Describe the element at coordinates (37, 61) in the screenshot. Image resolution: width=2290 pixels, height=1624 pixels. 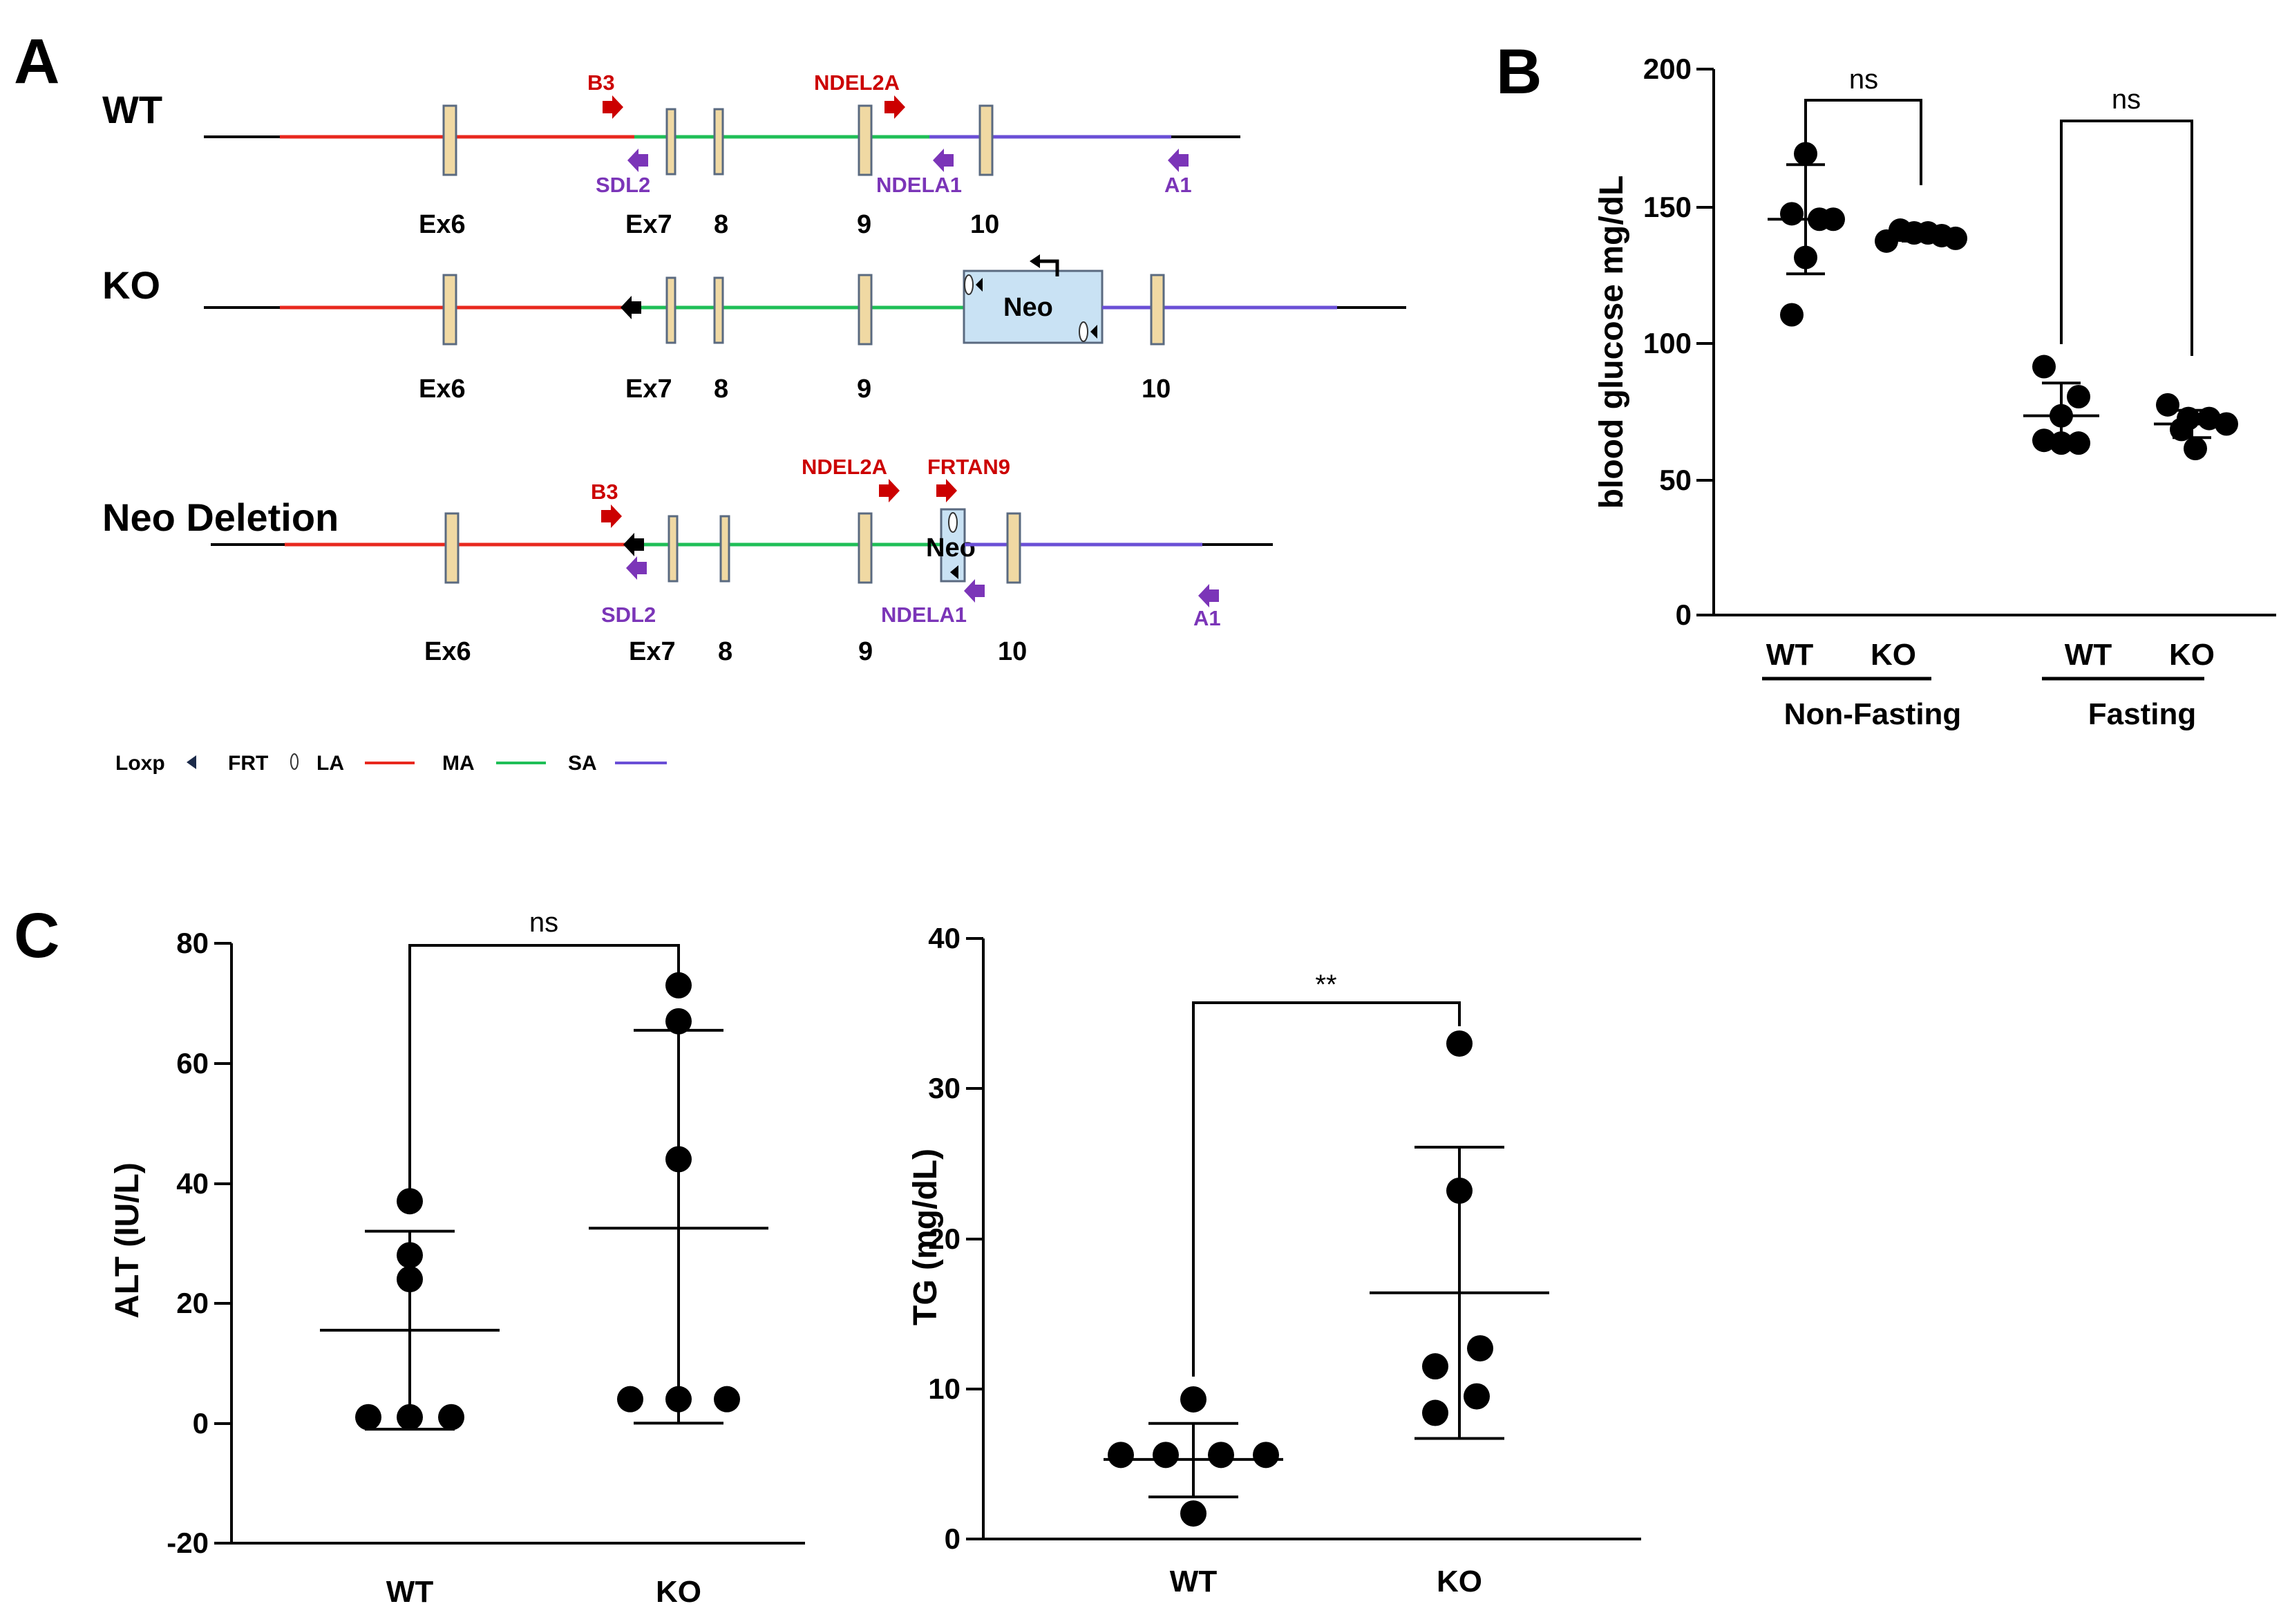
I see `panel-label-a: A` at that location.